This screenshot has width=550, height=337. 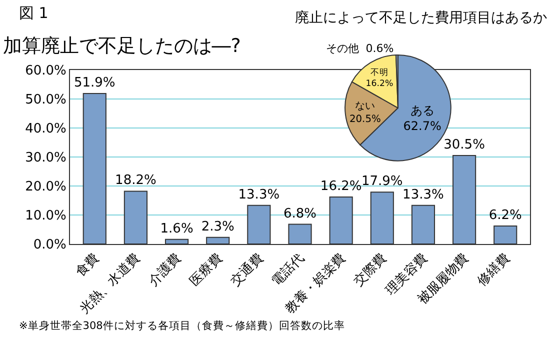 I want to click on chart-title: 廃止によって不足した費用項目はあるか, so click(x=421, y=18).